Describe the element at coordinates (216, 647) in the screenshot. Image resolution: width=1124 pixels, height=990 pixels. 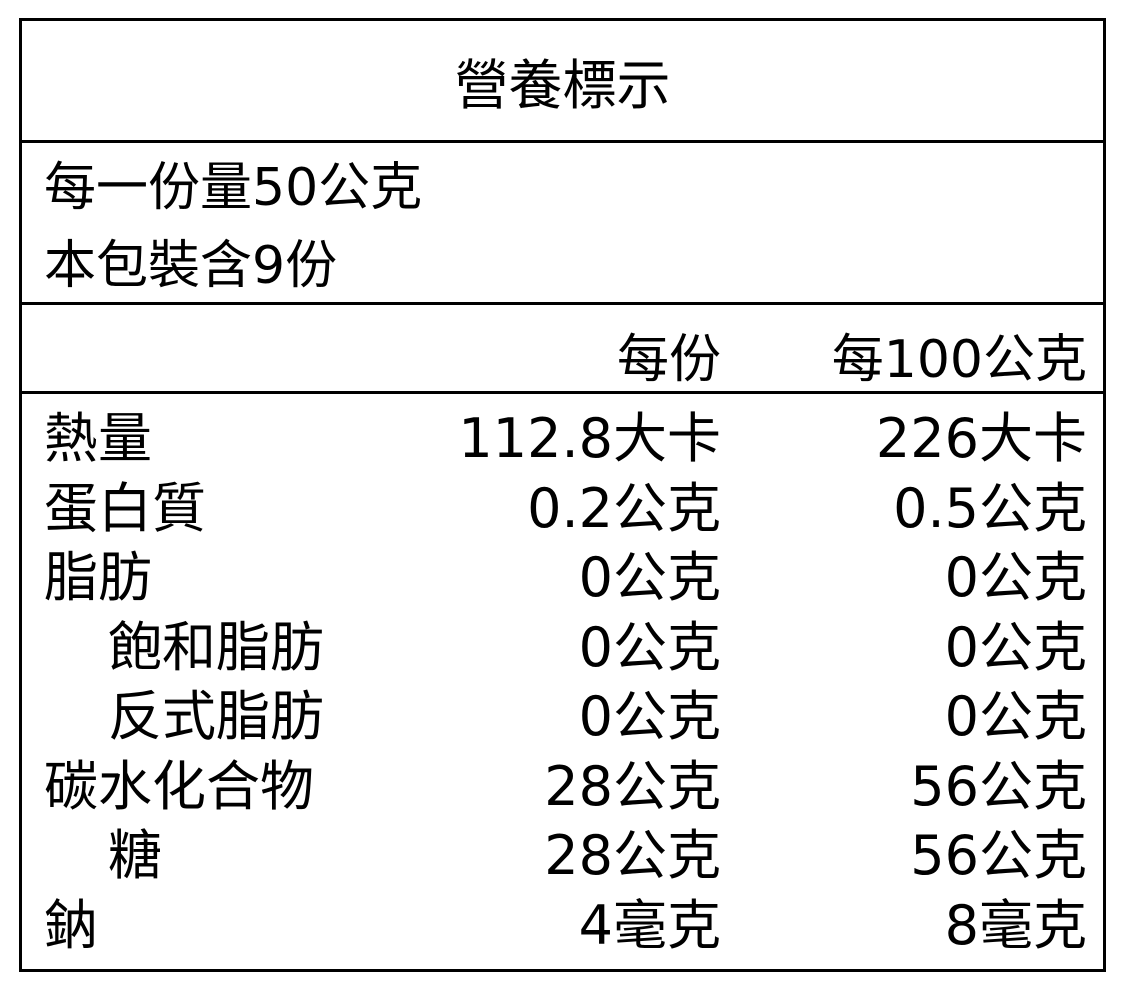
I see `nutrient-name: 飽和脂肪` at that location.